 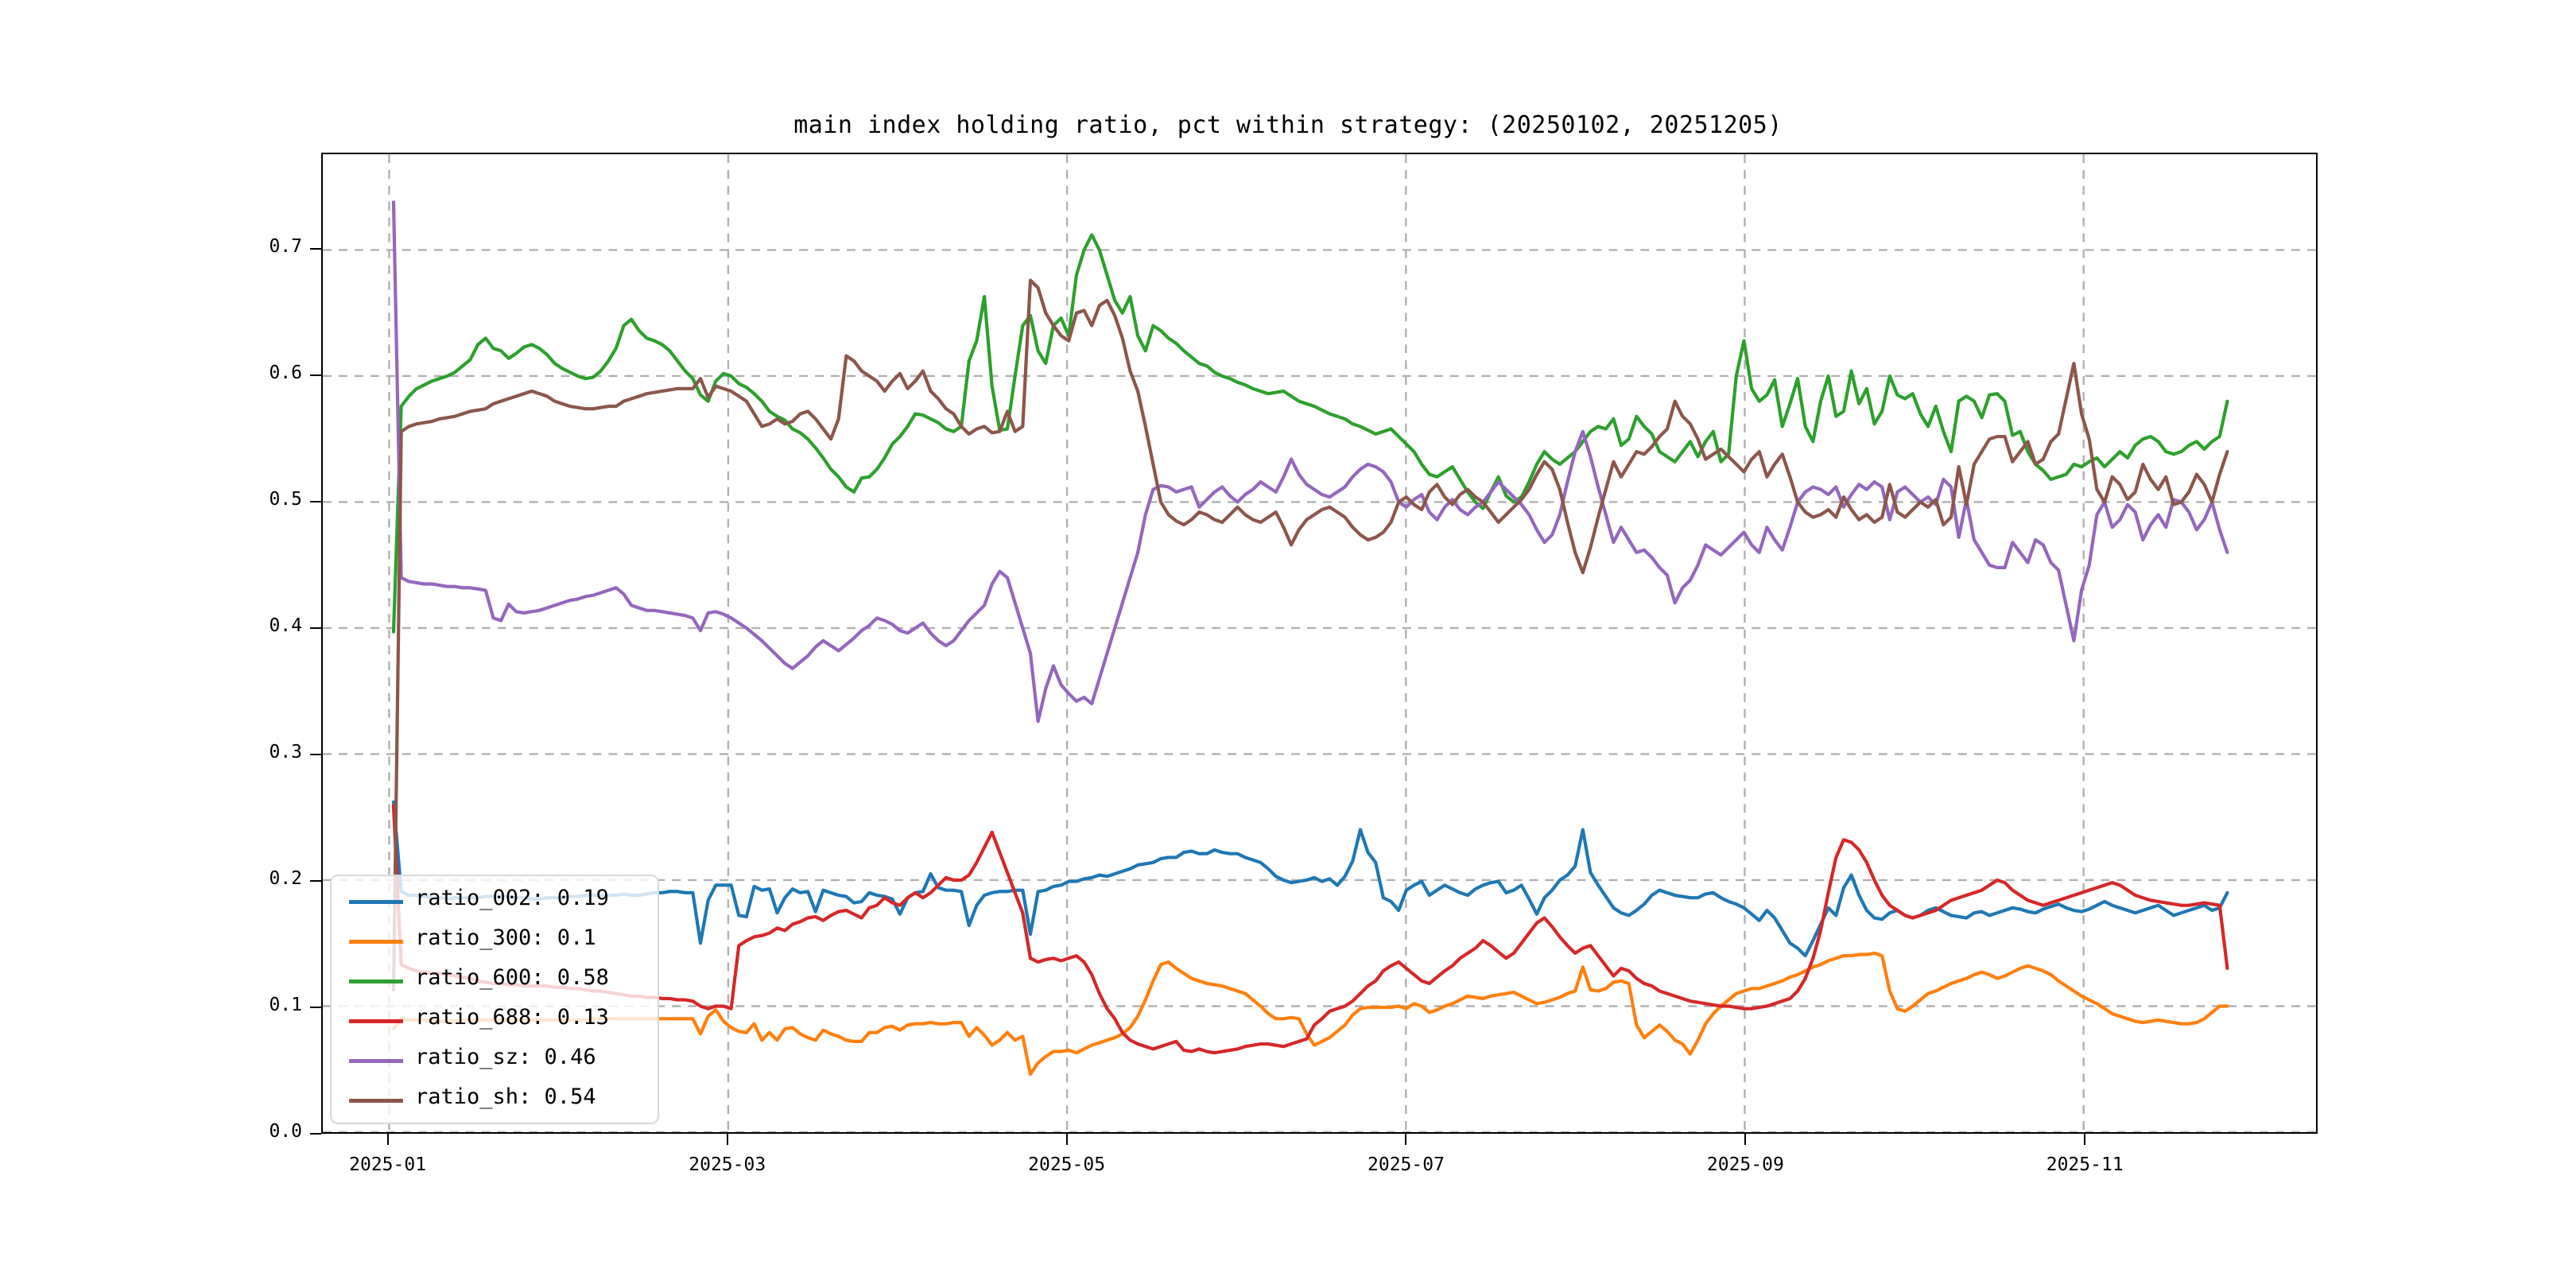 What do you see at coordinates (727, 1165) in the screenshot?
I see `x-tick-label: 2025-03` at bounding box center [727, 1165].